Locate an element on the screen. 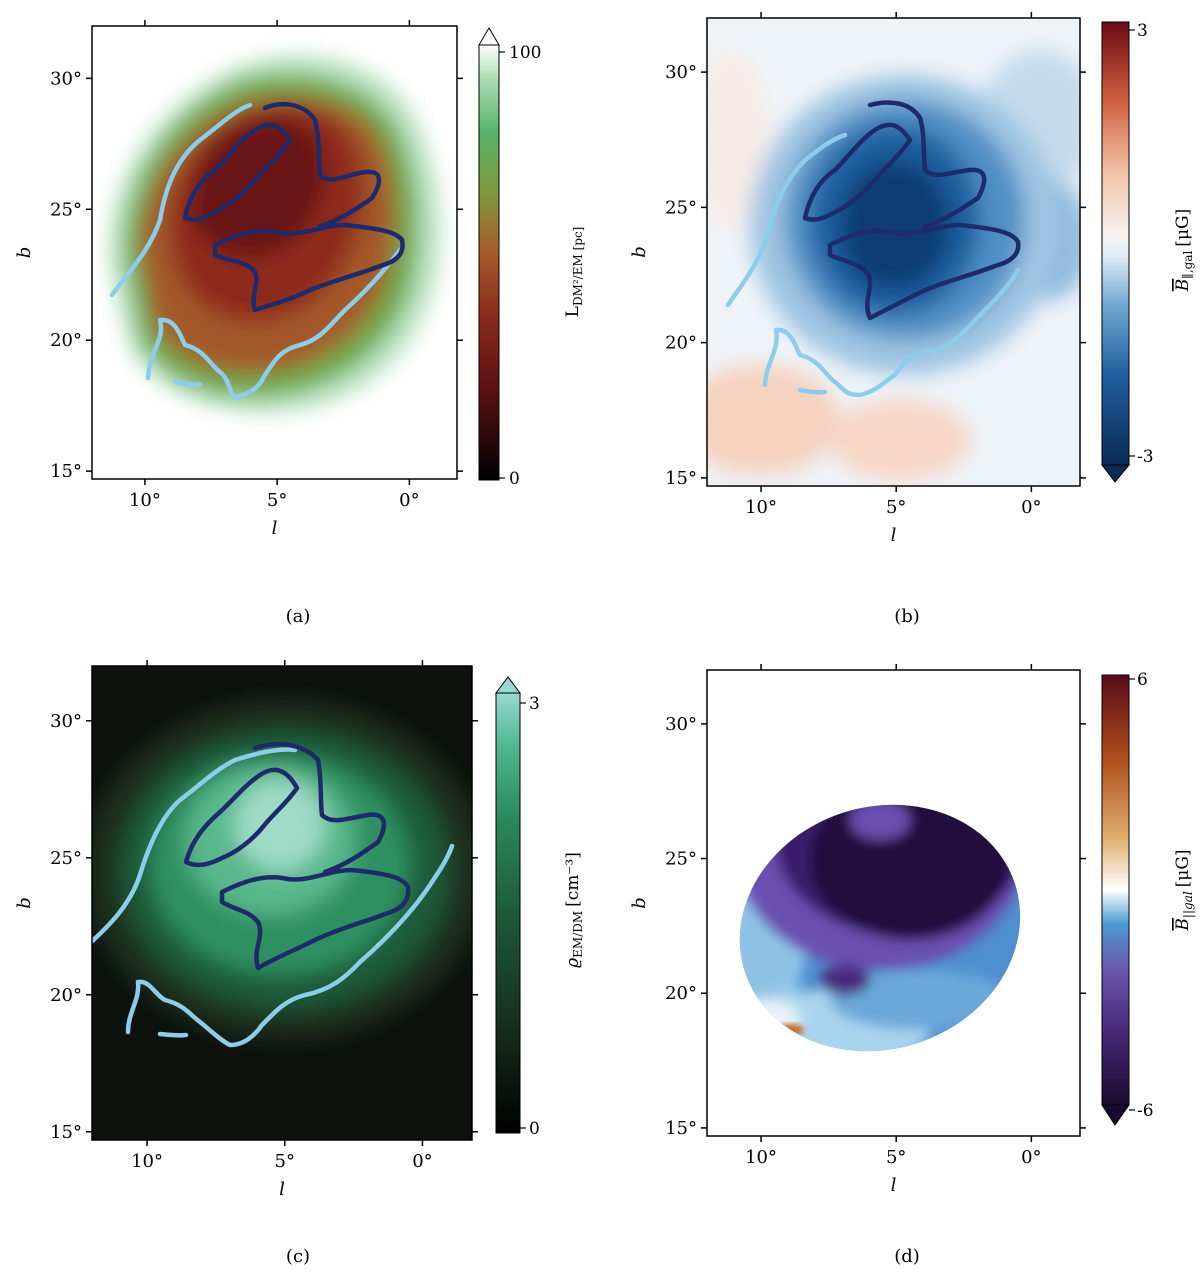 The height and width of the screenshot is (1278, 1200). colorbar-c-max: 3 is located at coordinates (534, 704).